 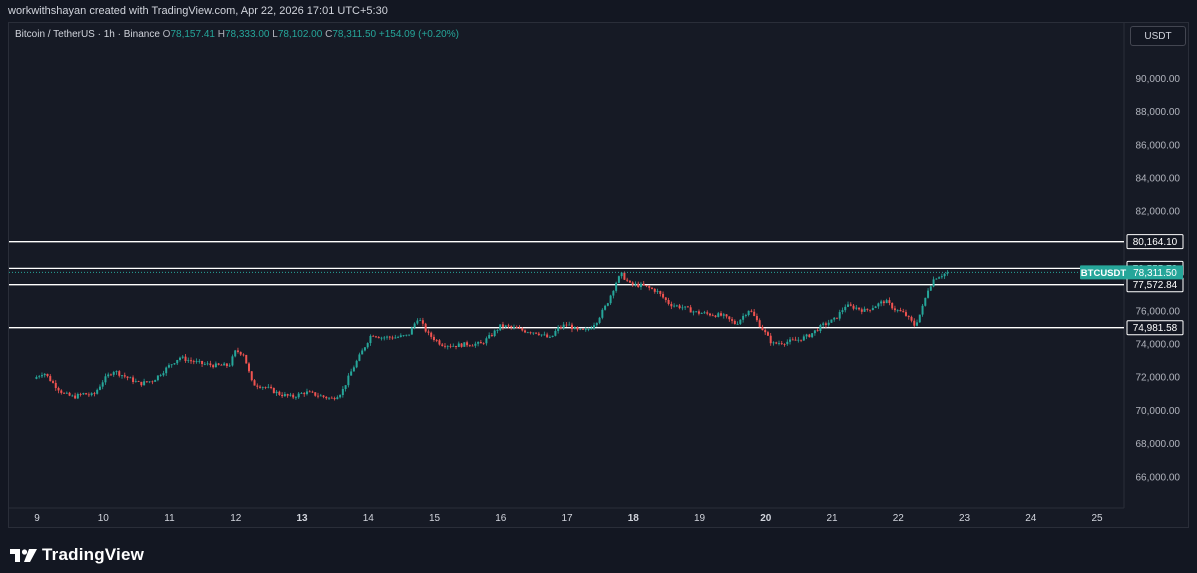 I want to click on level-price-label: 80,164.10, so click(x=1155, y=242).